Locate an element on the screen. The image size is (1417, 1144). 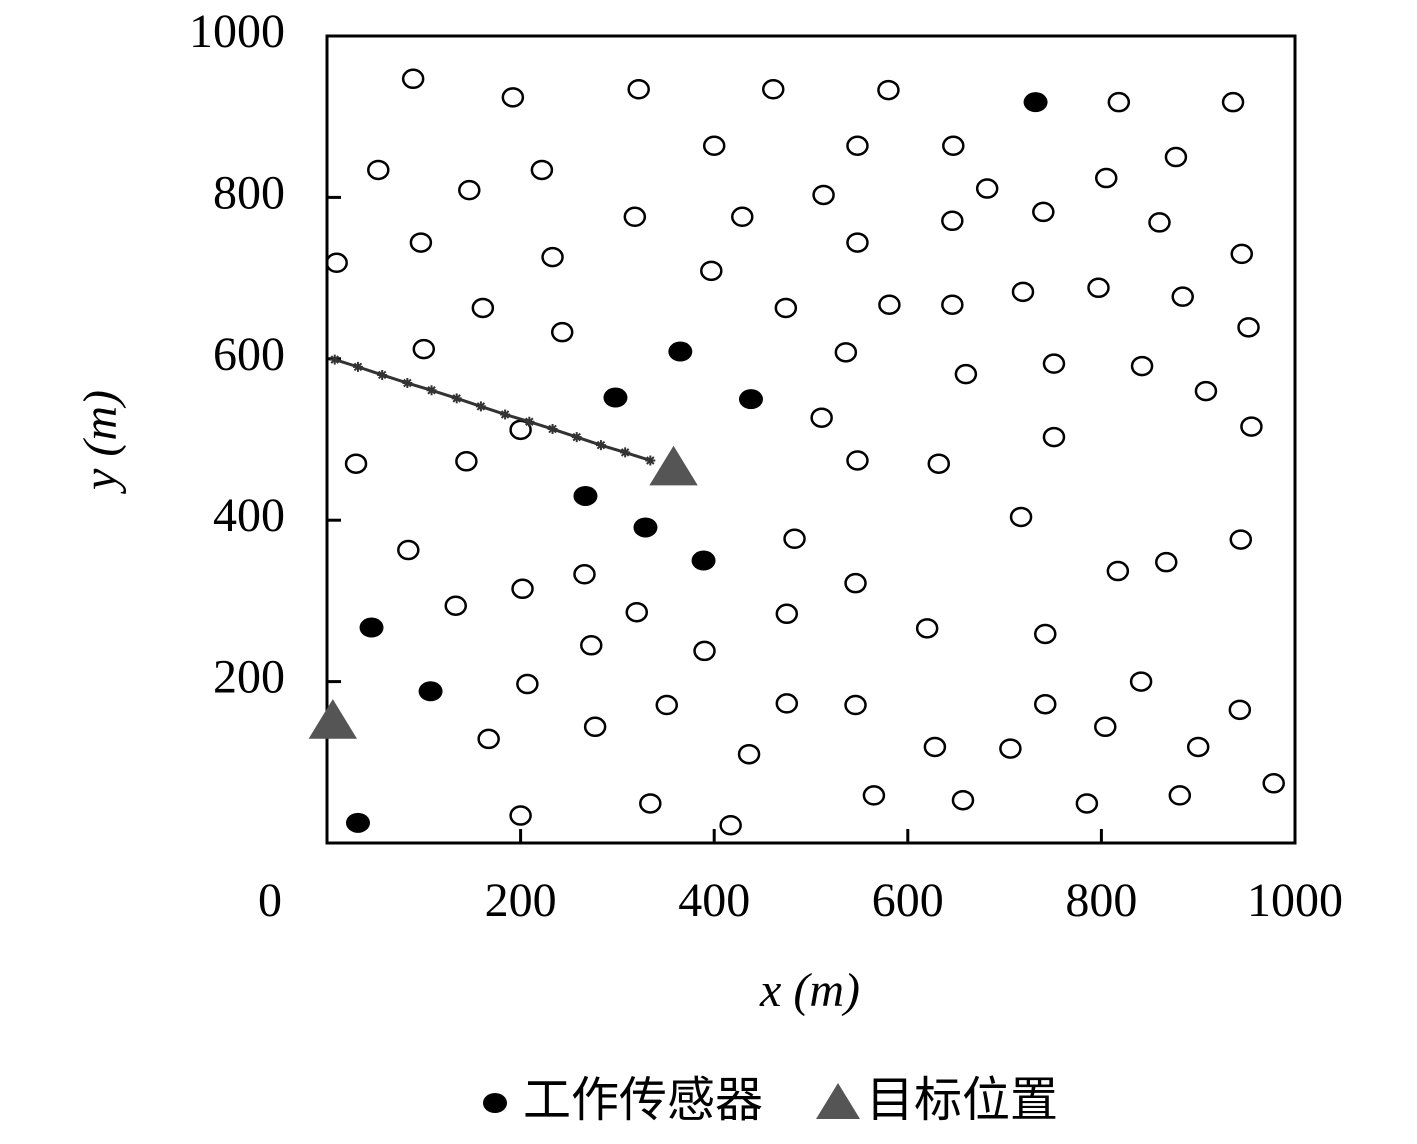
legend-label: 工作传感器 is located at coordinates (643, 1100).